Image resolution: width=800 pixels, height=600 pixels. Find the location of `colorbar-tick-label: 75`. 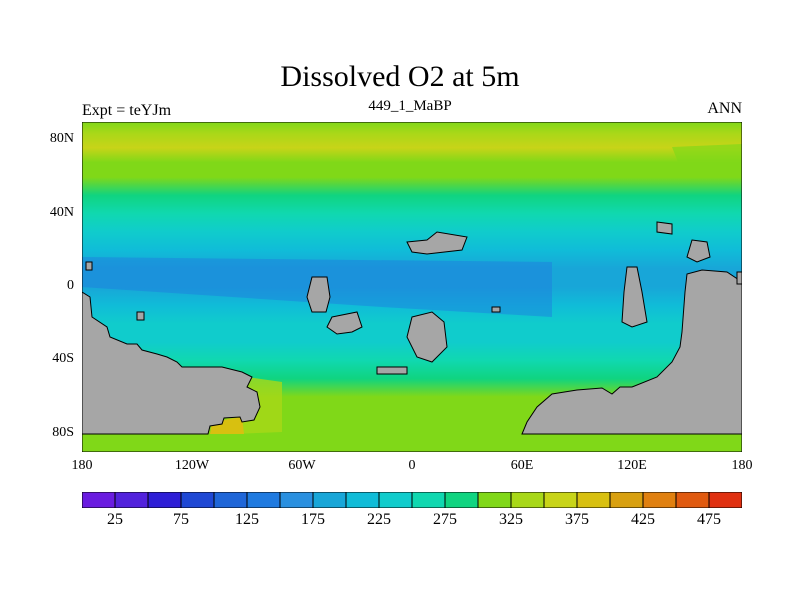

colorbar-tick-label: 75 is located at coordinates (181, 519).